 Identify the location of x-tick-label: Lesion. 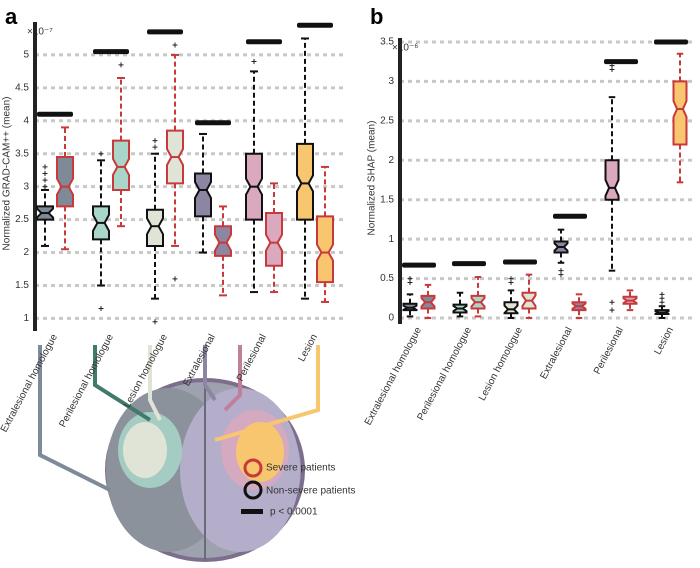
(664, 340).